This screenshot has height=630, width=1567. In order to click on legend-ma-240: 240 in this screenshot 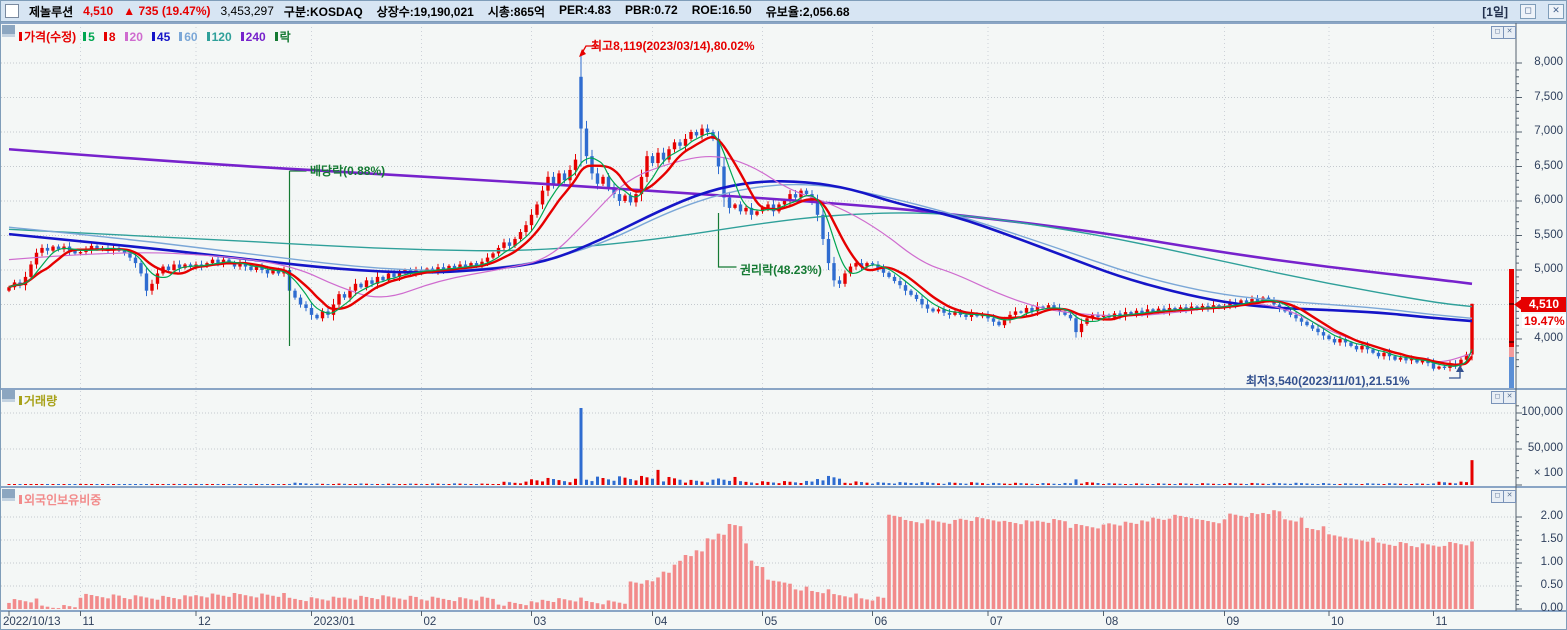, I will do `click(253, 36)`.